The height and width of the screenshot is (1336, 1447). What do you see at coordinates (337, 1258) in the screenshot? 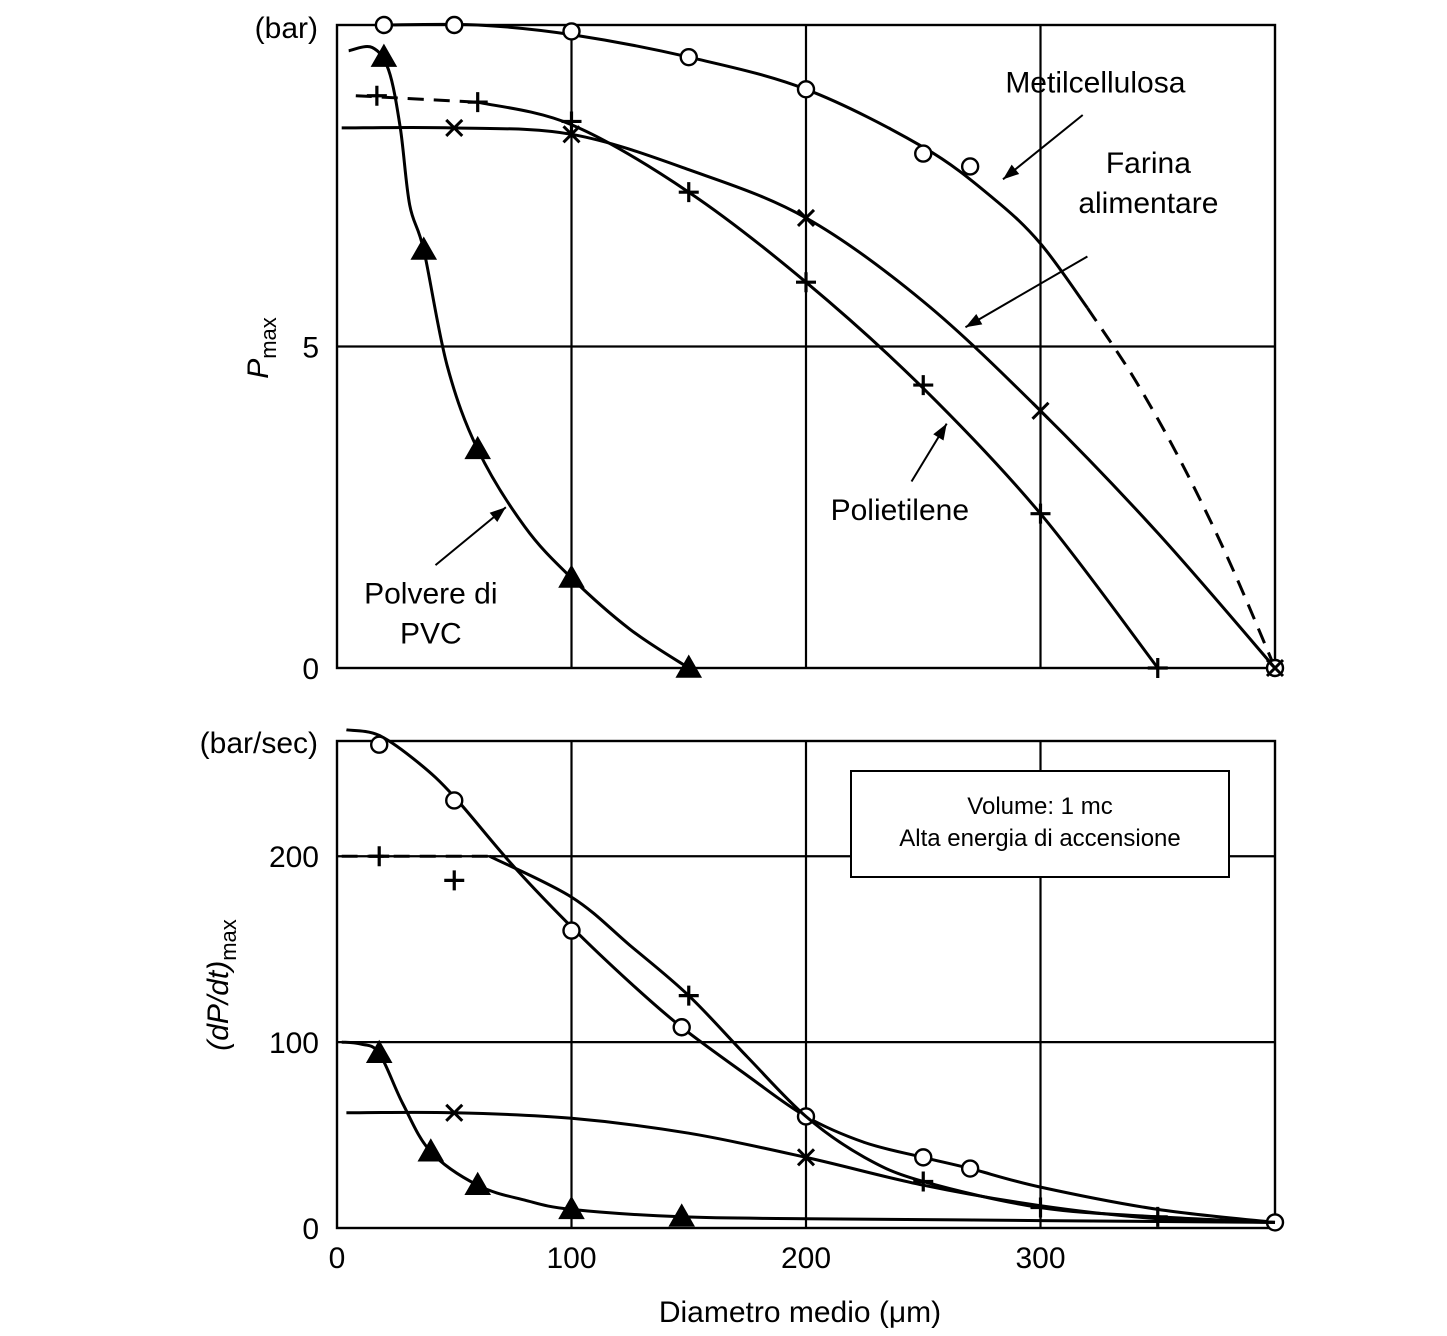
I see `bottom-x-tick-label: 0` at bounding box center [337, 1258].